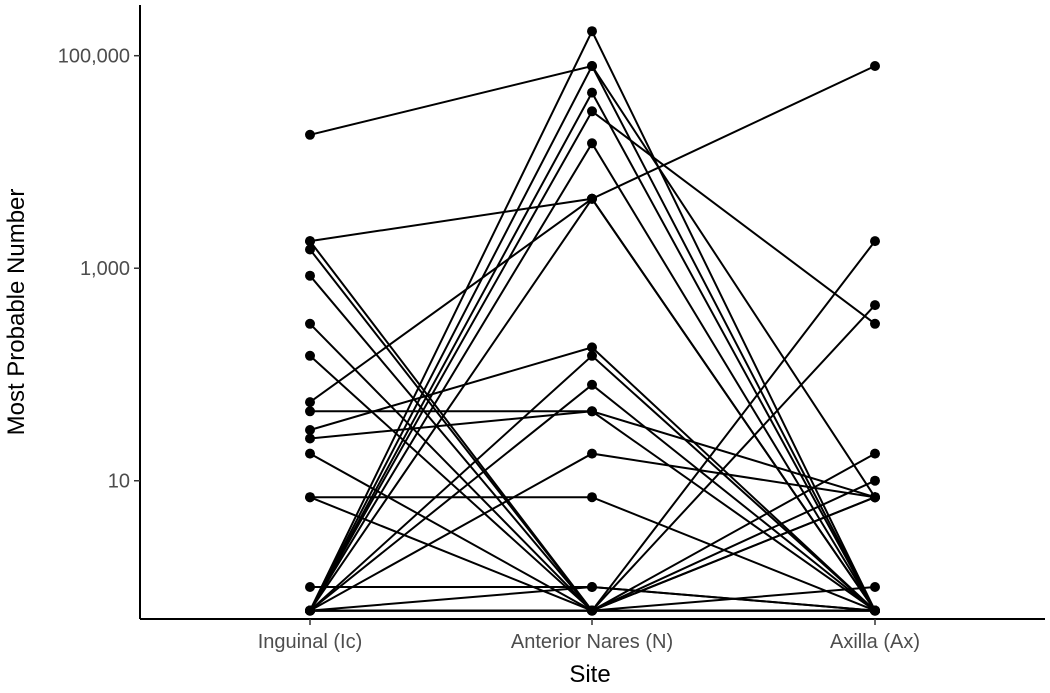 The width and height of the screenshot is (1050, 693). Describe the element at coordinates (94, 57) in the screenshot. I see `y-tick-label: 100,000` at that location.